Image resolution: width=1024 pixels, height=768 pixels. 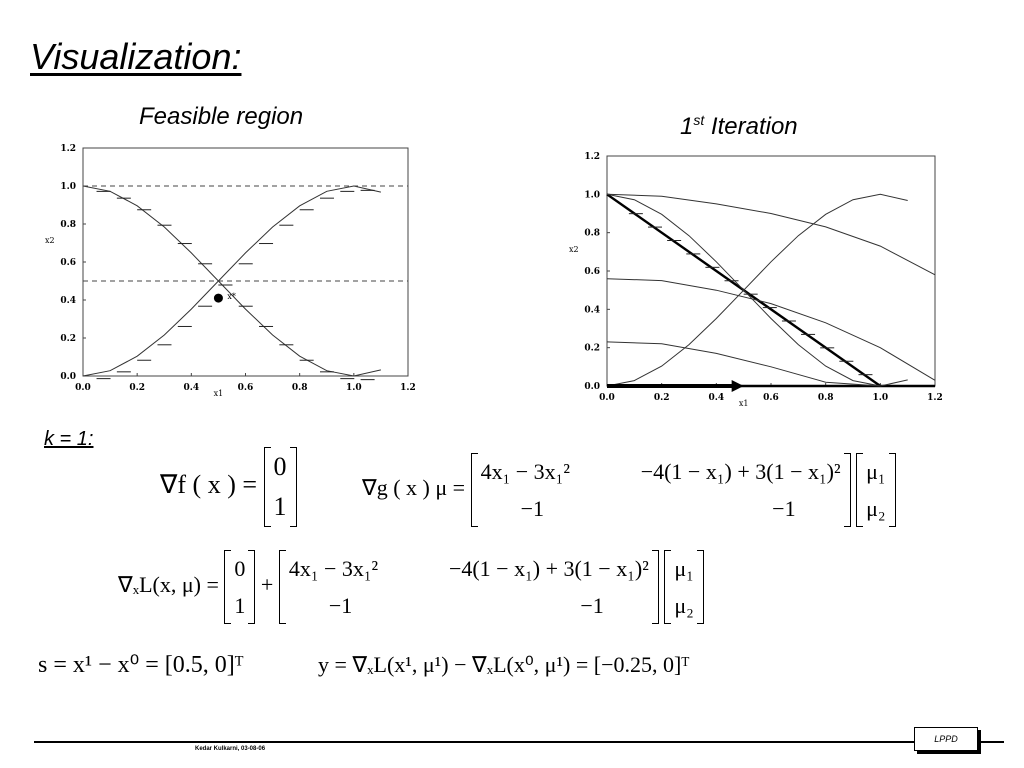 I want to click on left-x-tick-label: 0.0, so click(x=83, y=388).